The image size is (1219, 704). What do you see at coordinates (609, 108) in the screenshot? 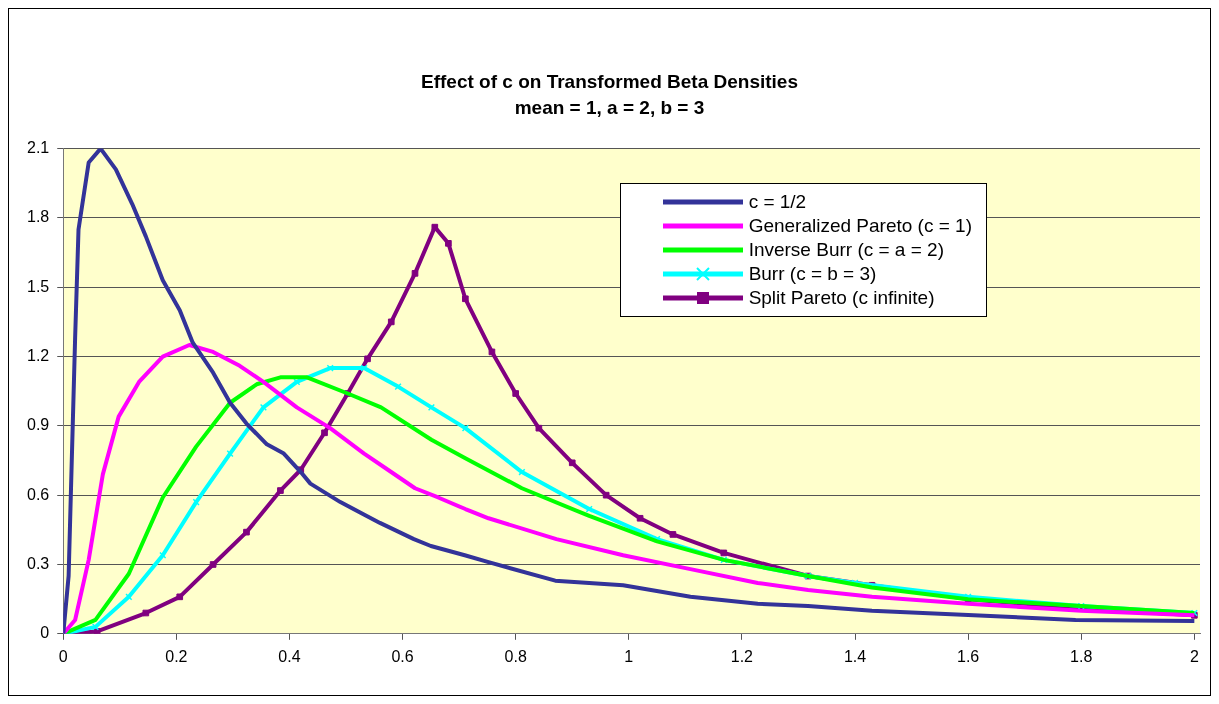
I see `chart-subtitle: mean = 1, a = 2, b = 3` at bounding box center [609, 108].